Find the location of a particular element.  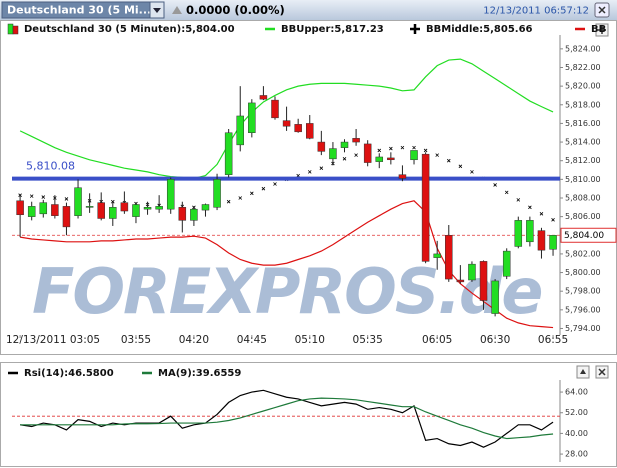

series-line is located at coordinates (287, 418).